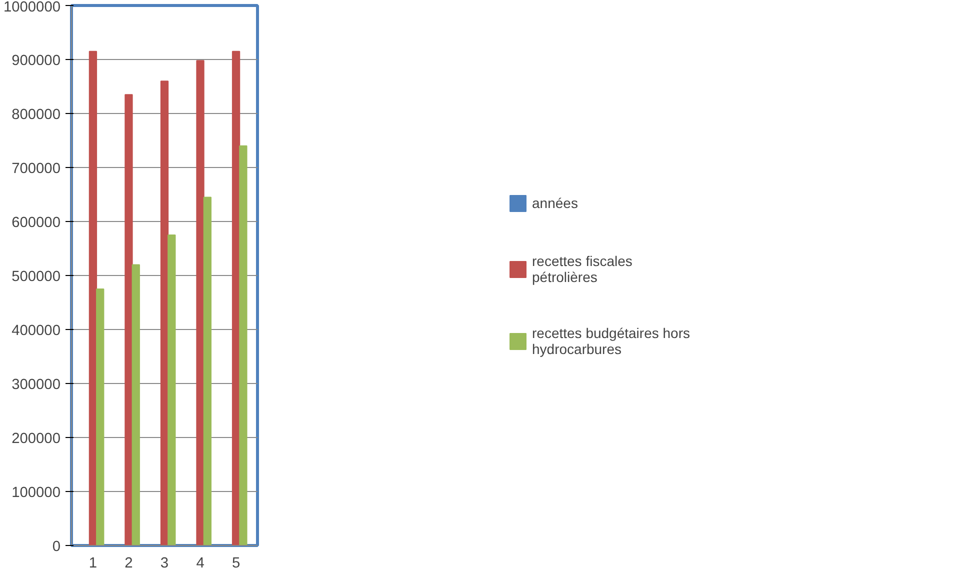  What do you see at coordinates (200, 564) in the screenshot?
I see `x-tick-label: 4` at bounding box center [200, 564].